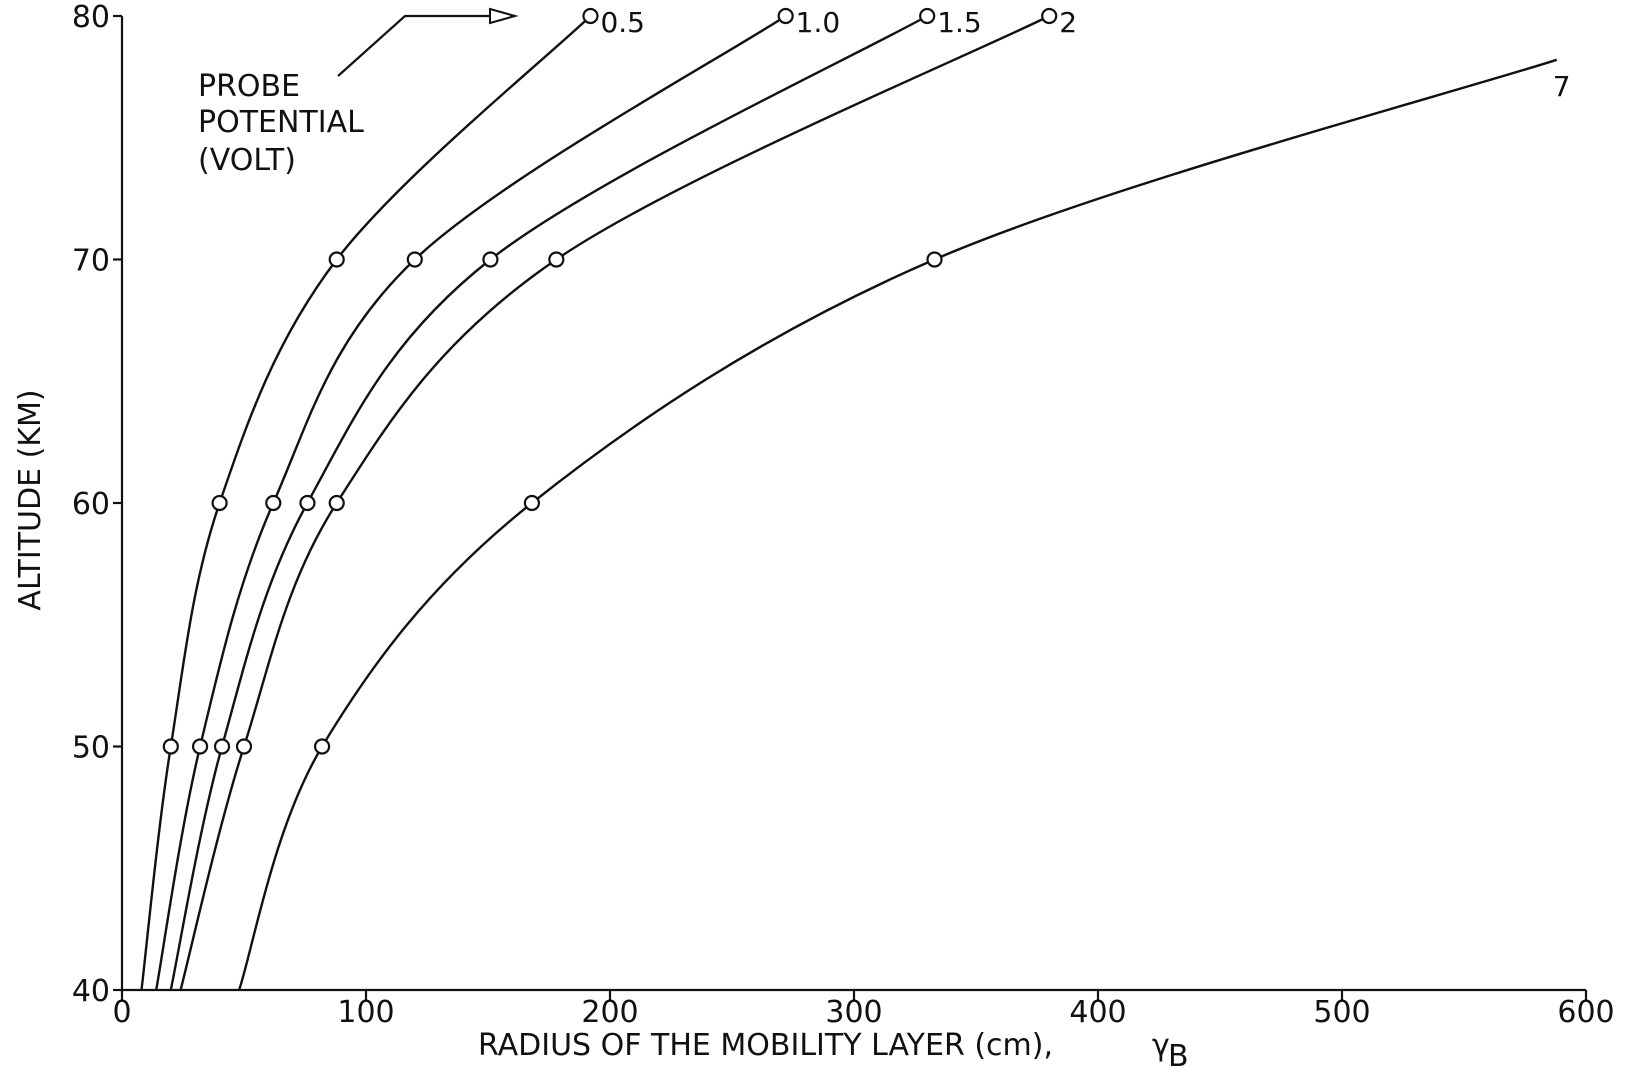 Image resolution: width=1630 pixels, height=1080 pixels. What do you see at coordinates (358, 92) in the screenshot?
I see `legend: PROBE POTENTIAL (VOLT)` at bounding box center [358, 92].